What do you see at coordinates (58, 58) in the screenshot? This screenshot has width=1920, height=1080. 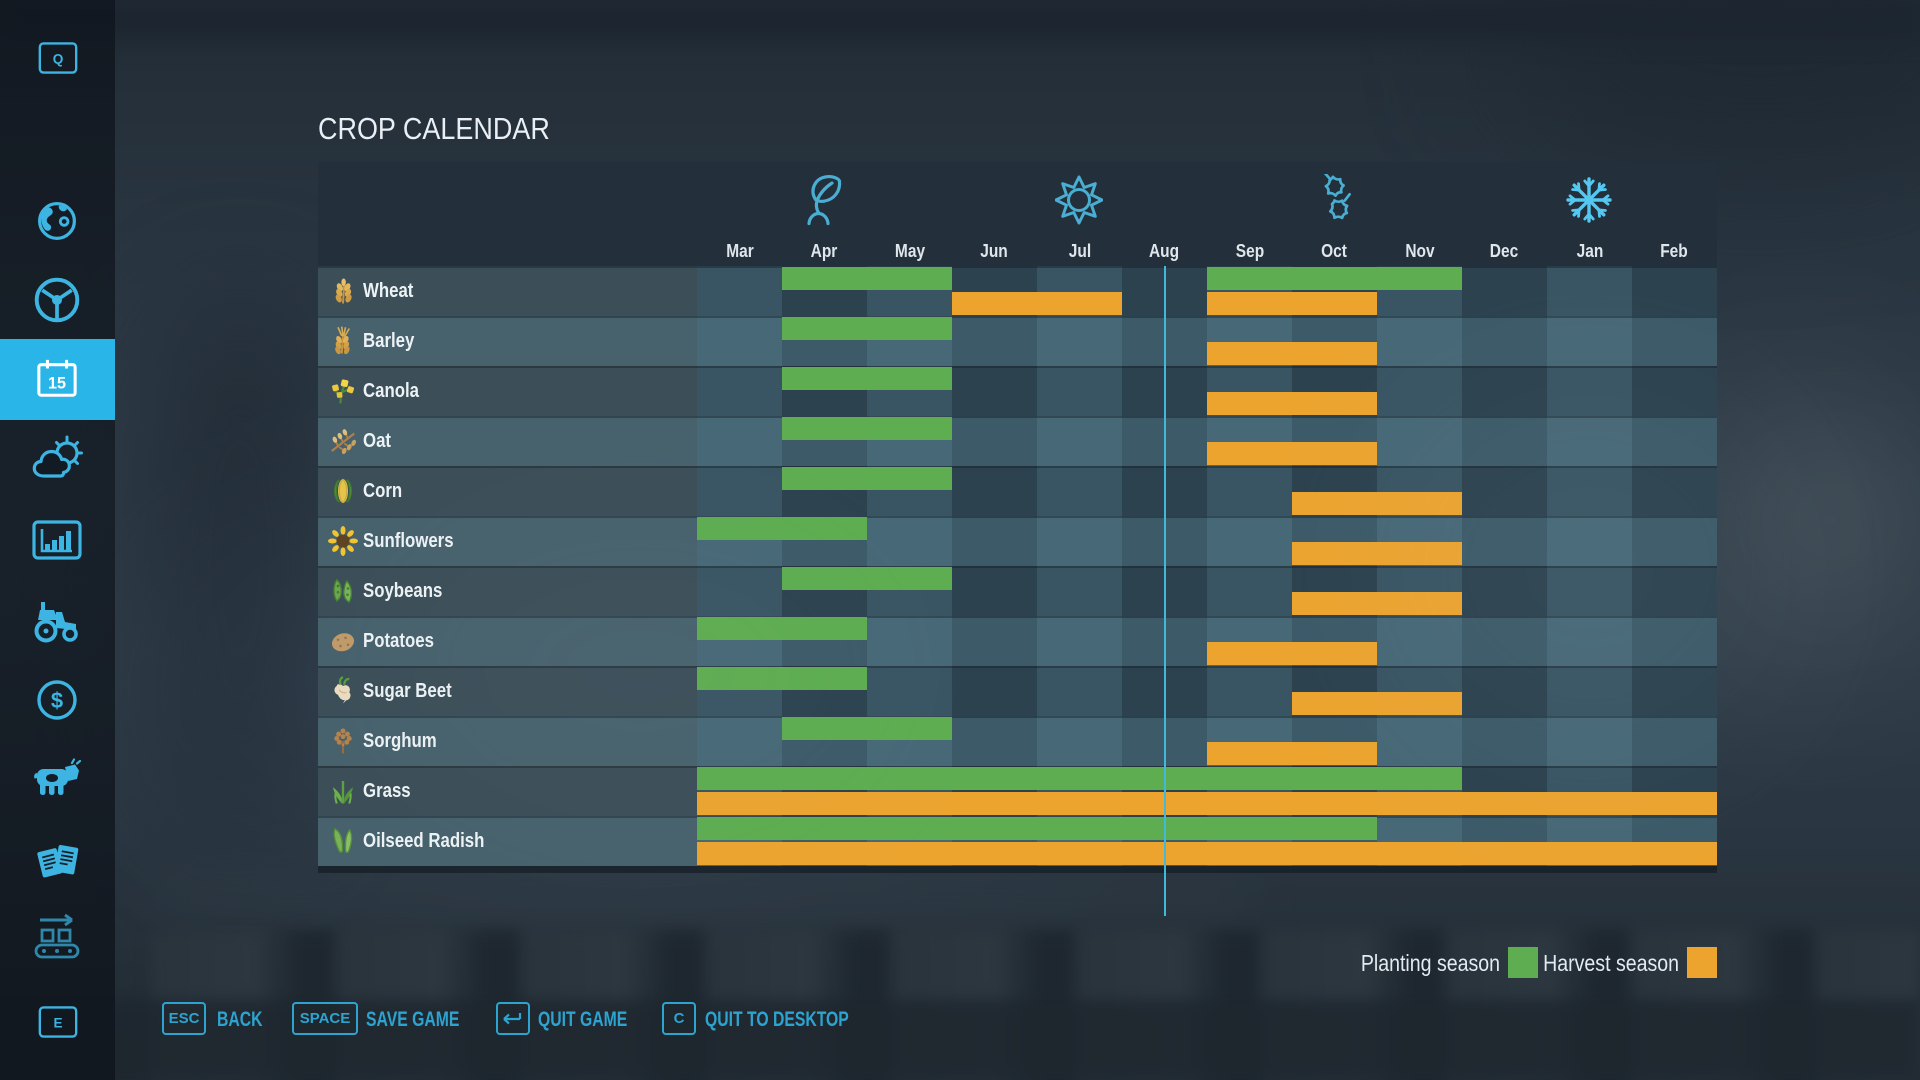 I see `svg-text: Q` at bounding box center [58, 58].